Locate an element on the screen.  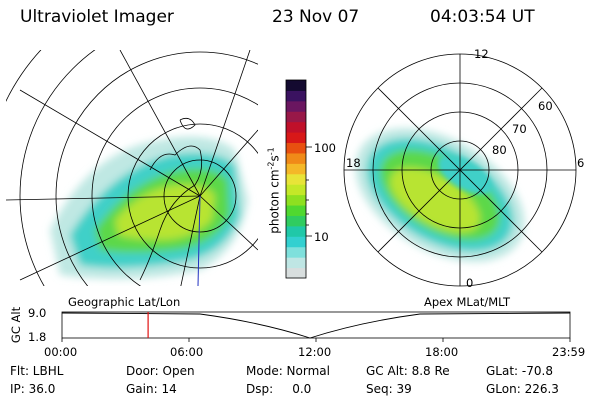
x-tick-0600: 06:00 is located at coordinates (187, 352).